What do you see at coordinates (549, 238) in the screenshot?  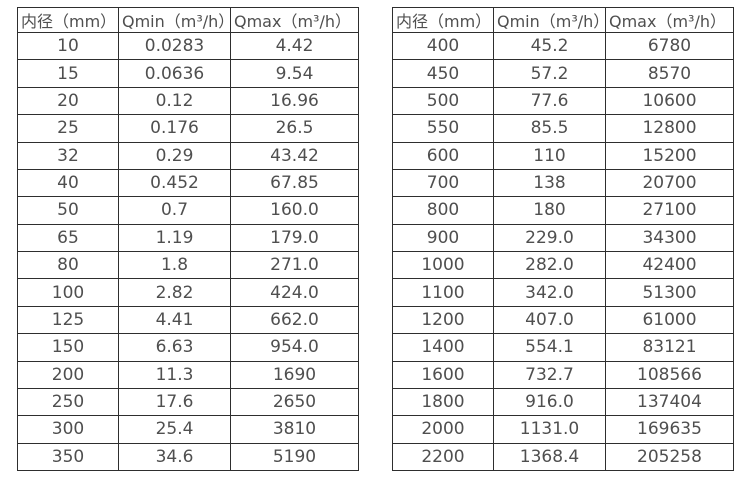 I see `qmin-cell: 229.0` at bounding box center [549, 238].